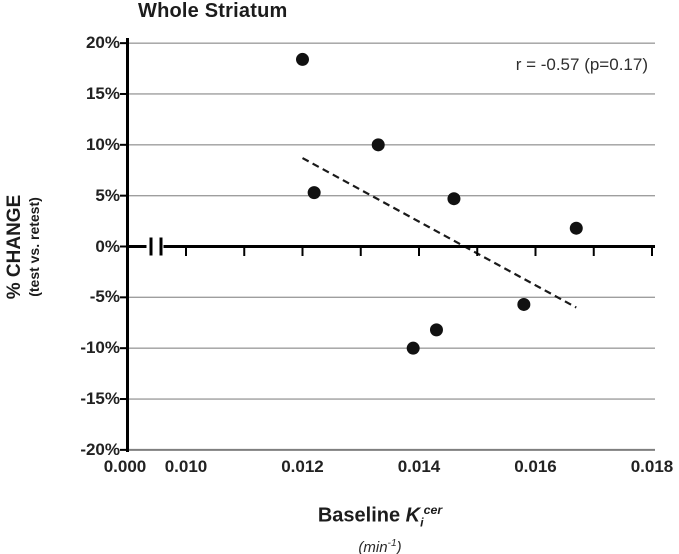 This screenshot has height=554, width=679. What do you see at coordinates (422, 522) in the screenshot?
I see `x-axis-title-subscript: i` at bounding box center [422, 522].